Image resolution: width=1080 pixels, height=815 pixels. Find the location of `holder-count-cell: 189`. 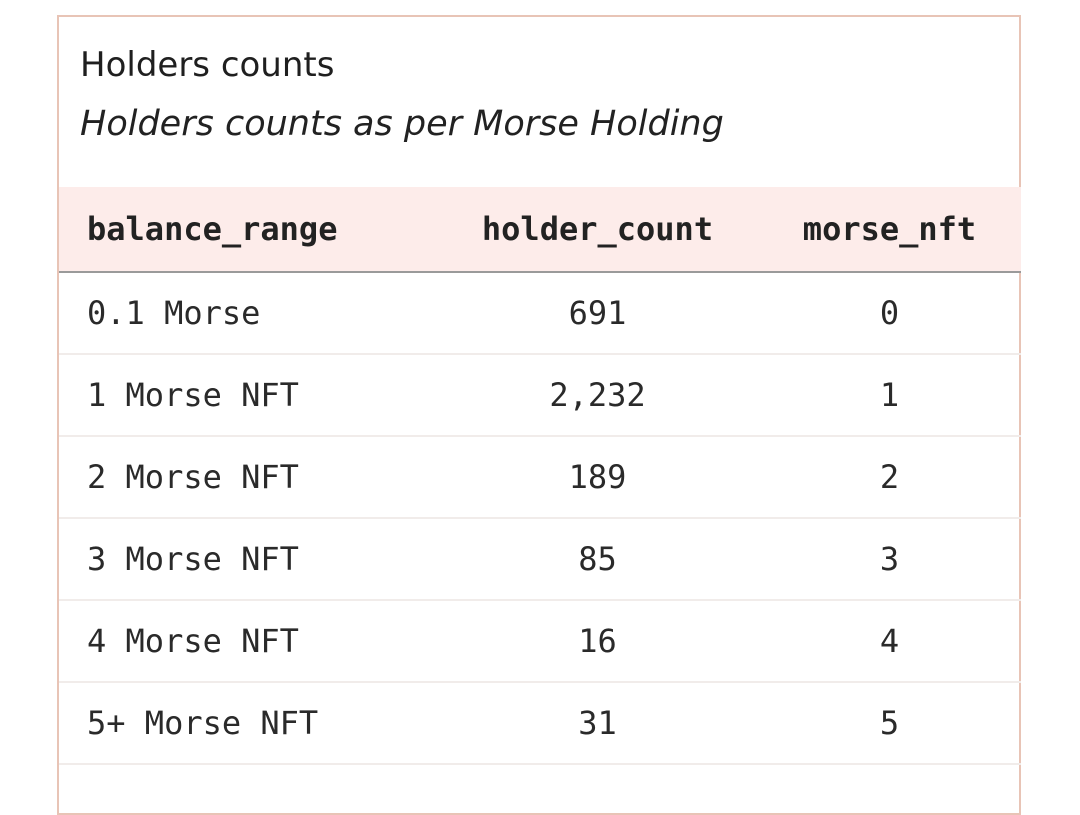

holder-count-cell: 189 is located at coordinates (597, 477).